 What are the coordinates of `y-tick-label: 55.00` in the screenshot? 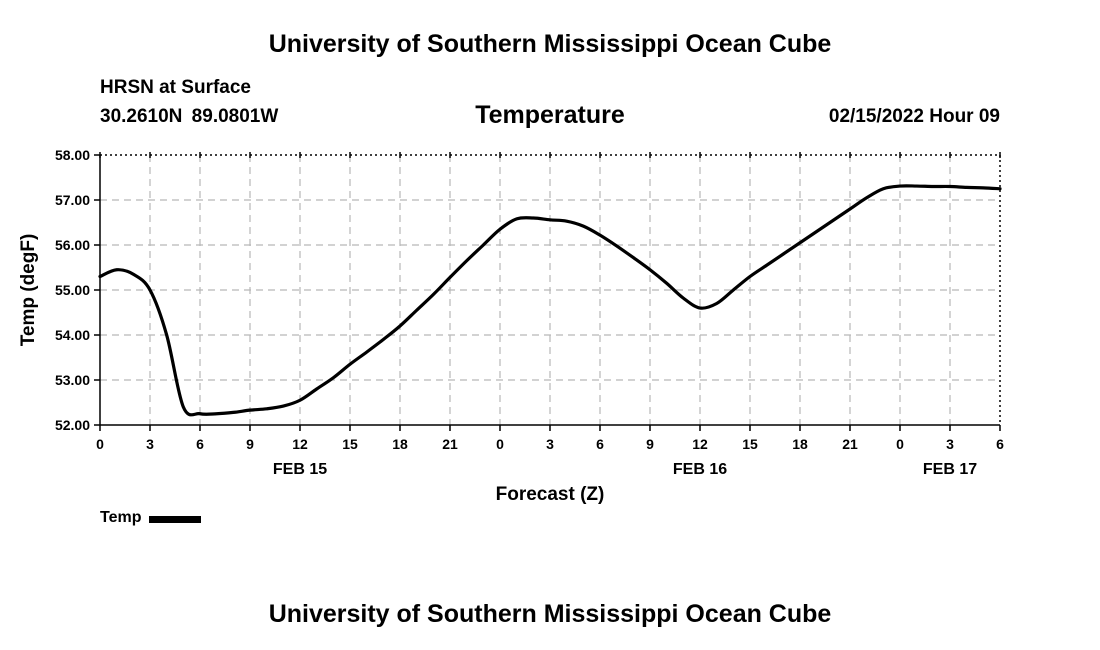 It's located at (72, 290).